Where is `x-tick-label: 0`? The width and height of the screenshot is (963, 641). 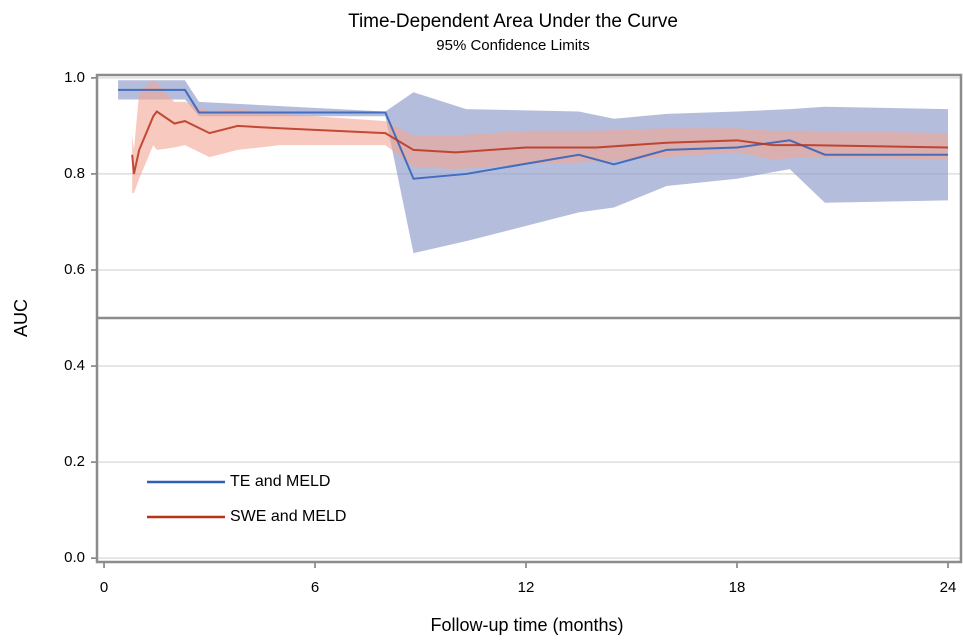
x-tick-label: 0 is located at coordinates (104, 587).